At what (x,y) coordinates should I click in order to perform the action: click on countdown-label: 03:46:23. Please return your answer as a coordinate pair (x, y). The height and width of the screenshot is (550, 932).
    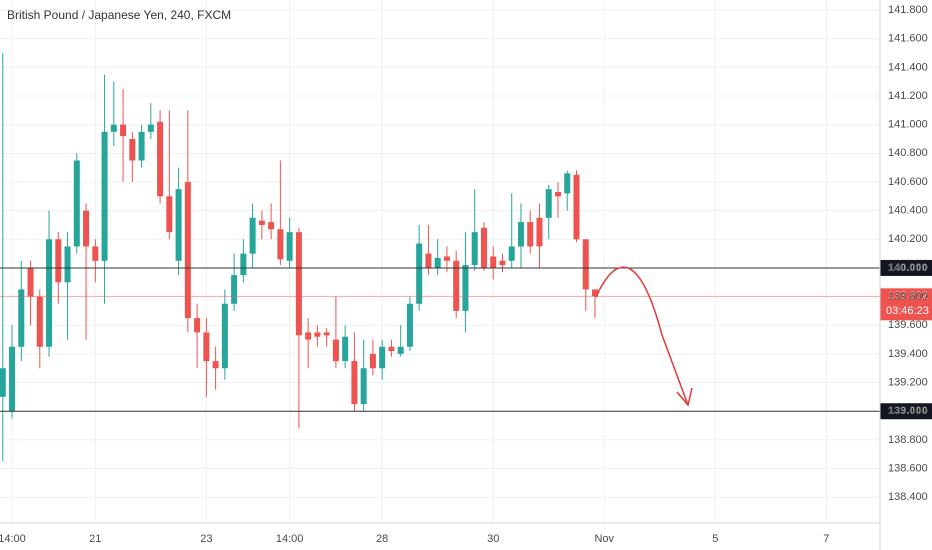
    Looking at the image, I should click on (907, 311).